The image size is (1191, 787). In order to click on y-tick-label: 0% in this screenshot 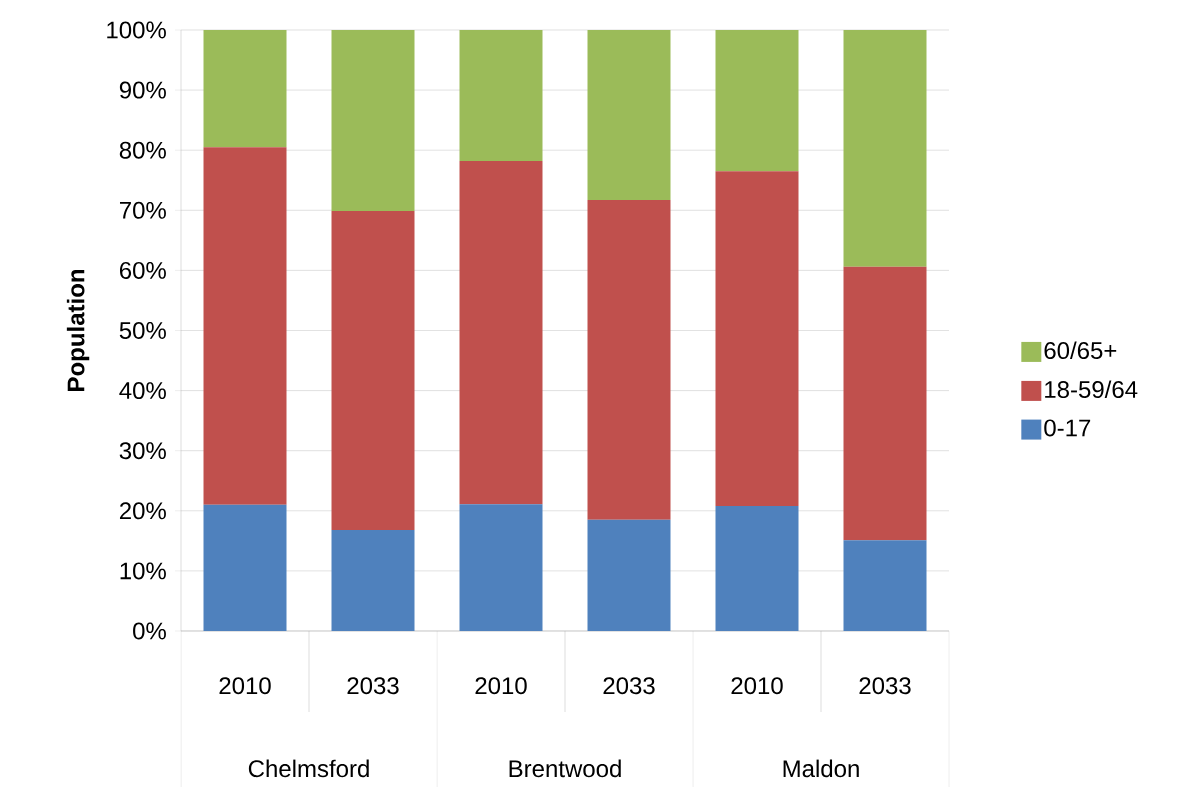, I will do `click(149, 631)`.